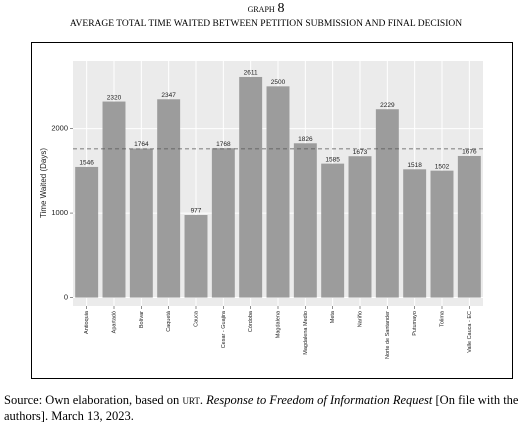 The image size is (532, 428). What do you see at coordinates (442, 318) in the screenshot?
I see `x-tick-label: Tolima` at bounding box center [442, 318].